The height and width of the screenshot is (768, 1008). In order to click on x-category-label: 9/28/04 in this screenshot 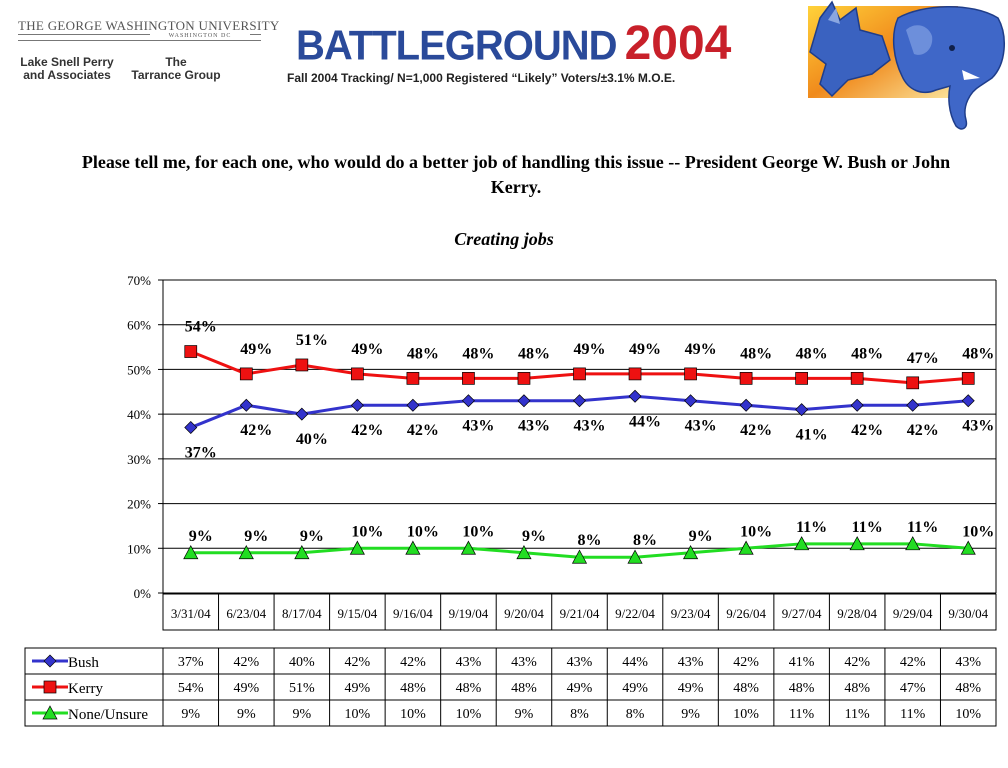, I will do `click(857, 613)`.